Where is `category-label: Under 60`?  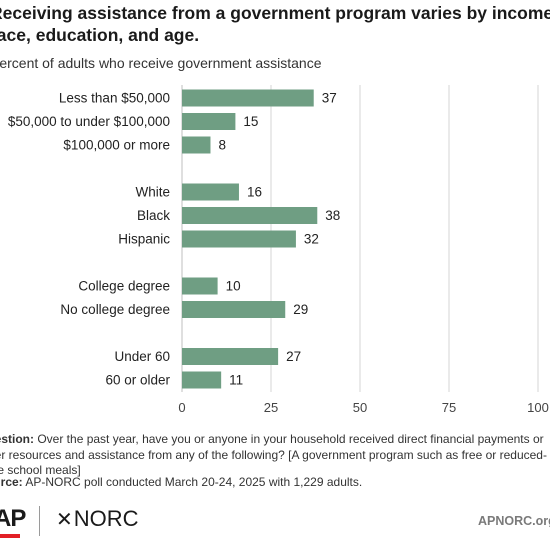 category-label: Under 60 is located at coordinates (142, 356).